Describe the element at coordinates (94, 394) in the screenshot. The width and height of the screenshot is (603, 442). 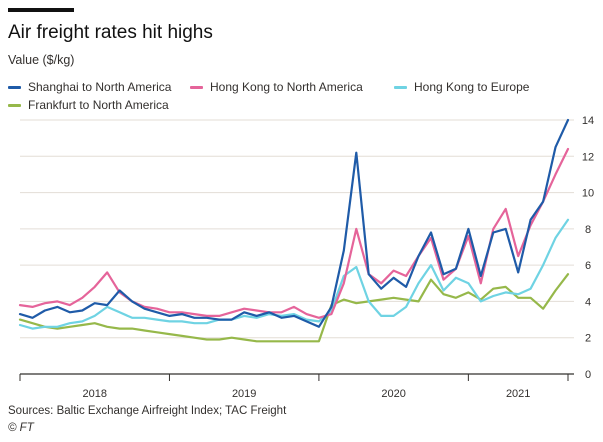
I see `x-tick-label-2018: 2018` at that location.